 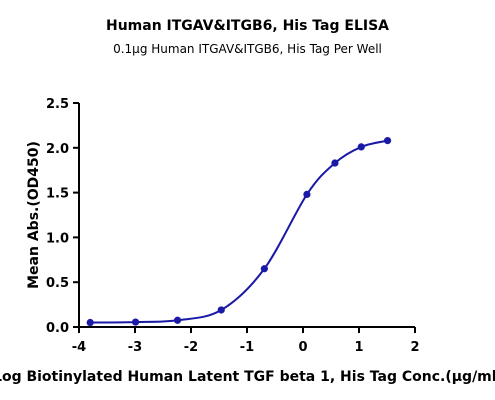 I want to click on y-tick-label: 2.0, so click(x=57, y=149).